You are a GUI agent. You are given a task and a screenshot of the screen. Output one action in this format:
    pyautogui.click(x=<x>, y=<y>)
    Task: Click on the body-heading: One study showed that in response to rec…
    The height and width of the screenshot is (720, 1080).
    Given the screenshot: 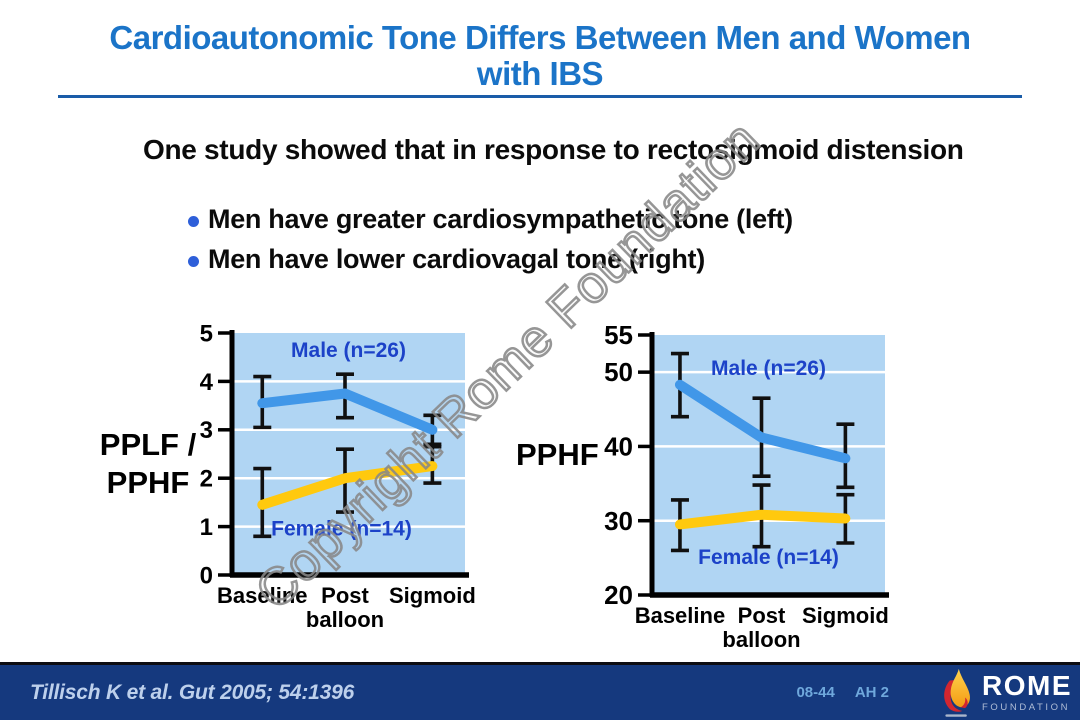 What is the action you would take?
    pyautogui.click(x=553, y=149)
    